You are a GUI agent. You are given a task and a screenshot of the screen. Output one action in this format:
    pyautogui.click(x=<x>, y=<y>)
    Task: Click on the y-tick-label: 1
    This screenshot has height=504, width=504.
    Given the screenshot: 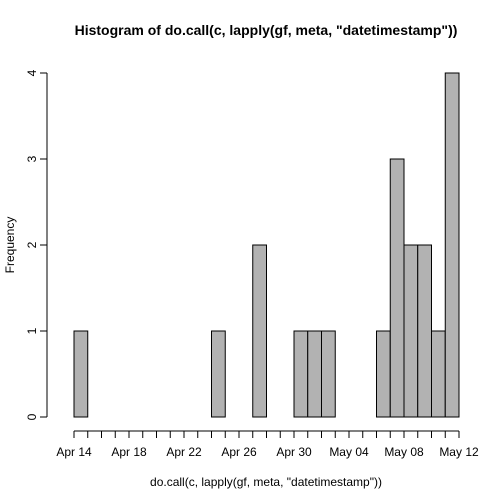 What is the action you would take?
    pyautogui.click(x=32, y=330)
    